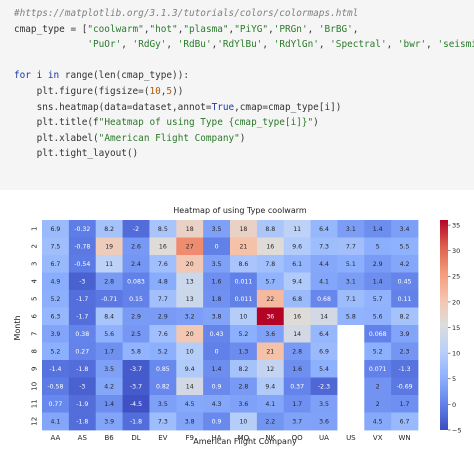 This screenshot has height=458, width=474. I want to click on cell-value-label: 5.1, so click(351, 264).